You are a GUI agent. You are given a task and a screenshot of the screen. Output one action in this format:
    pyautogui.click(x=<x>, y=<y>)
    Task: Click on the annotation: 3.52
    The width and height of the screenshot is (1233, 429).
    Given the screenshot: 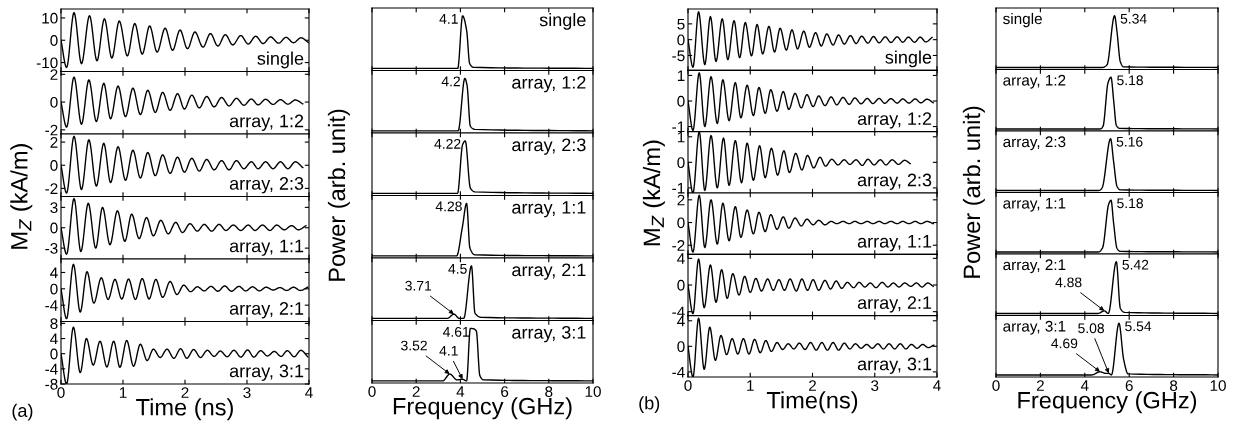 What is the action you would take?
    pyautogui.click(x=414, y=345)
    